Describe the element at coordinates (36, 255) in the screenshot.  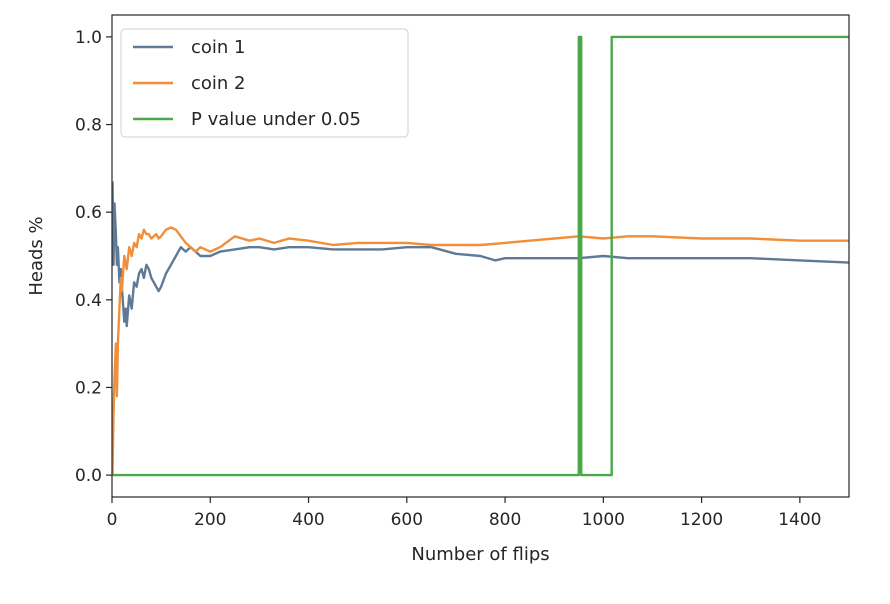
I see `y-axis-label: Heads %` at that location.